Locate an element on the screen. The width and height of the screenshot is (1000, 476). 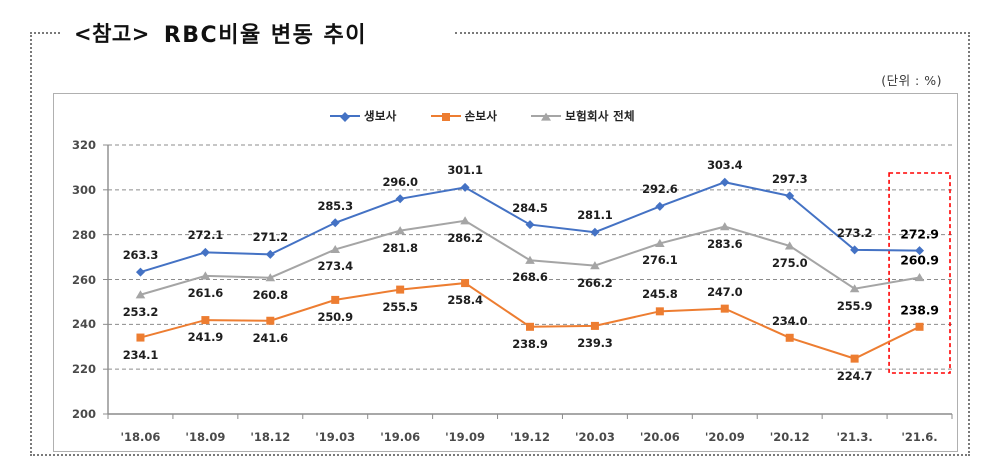
data-label-손보사-'21.6.: 238.9 is located at coordinates (919, 310).